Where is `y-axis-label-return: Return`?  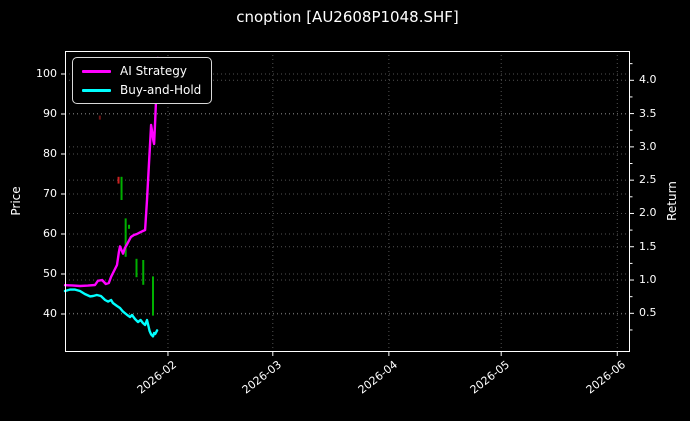
y-axis-label-return: Return is located at coordinates (672, 201).